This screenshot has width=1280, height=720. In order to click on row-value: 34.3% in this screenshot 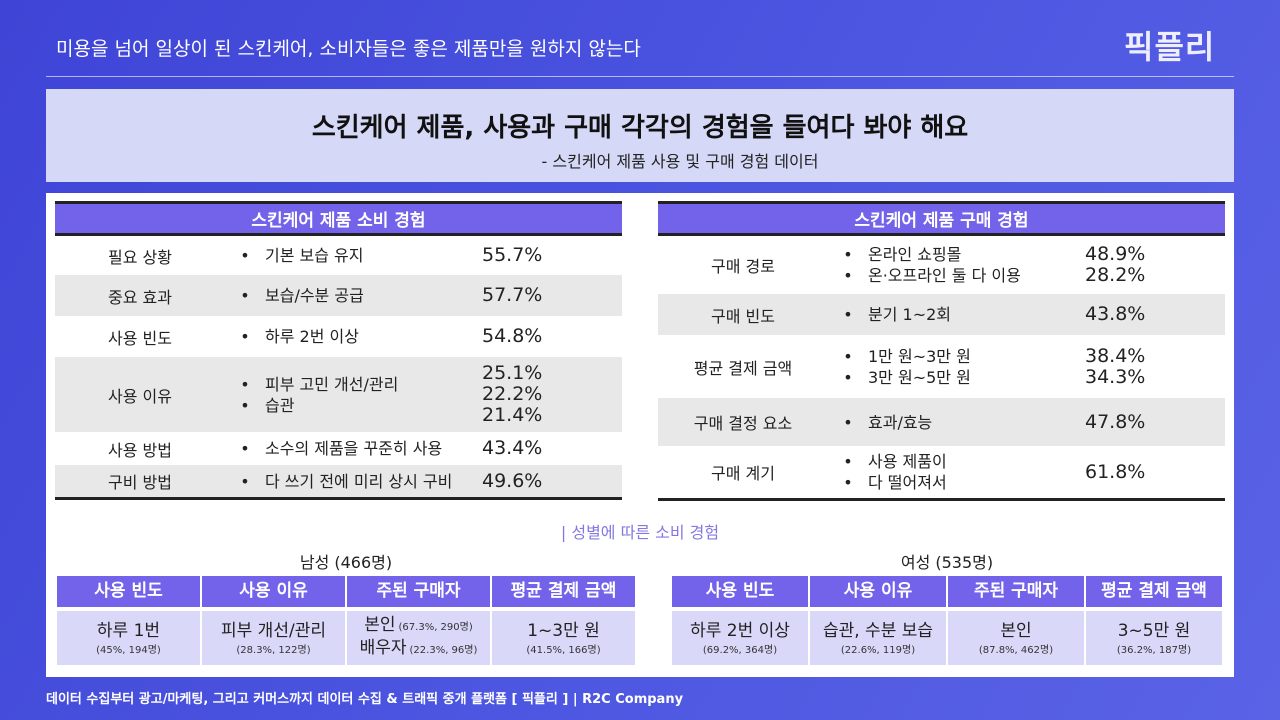, I will do `click(1115, 376)`.